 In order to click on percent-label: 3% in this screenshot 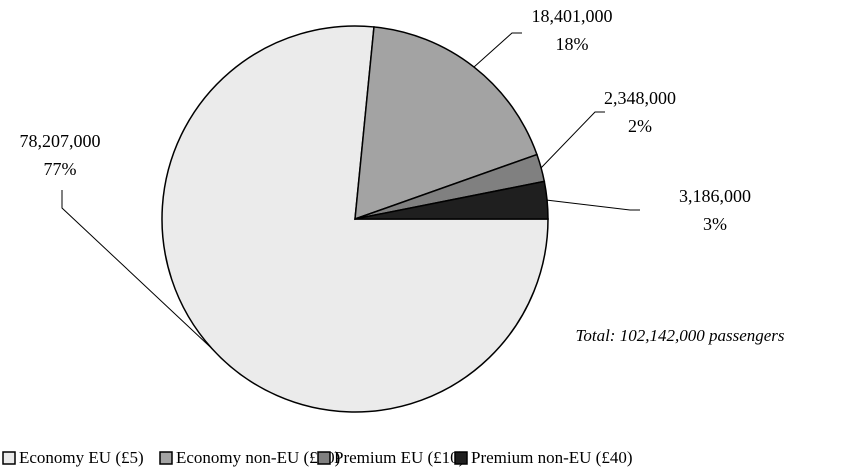, I will do `click(715, 224)`.